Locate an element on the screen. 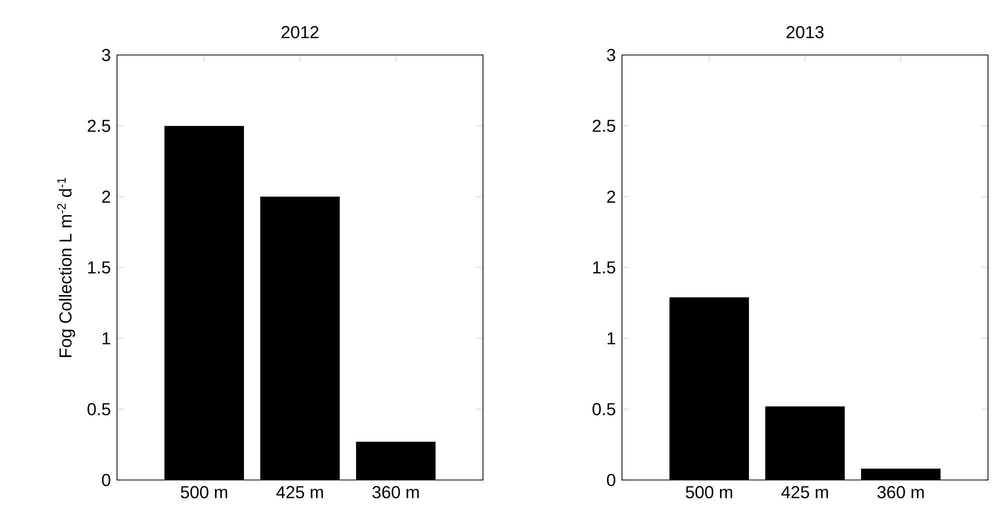 This screenshot has width=995, height=519. y-axis-title: Fog Collection L m$^{-2}$ d$^{-1}$ is located at coordinates (66, 268).